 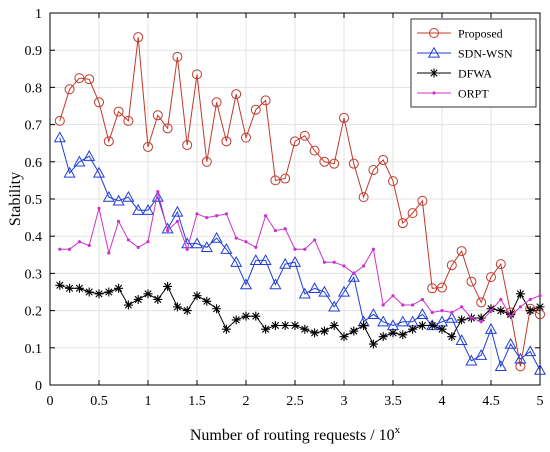 What do you see at coordinates (99, 401) in the screenshot?
I see `x-tick-label: 0.5` at bounding box center [99, 401].